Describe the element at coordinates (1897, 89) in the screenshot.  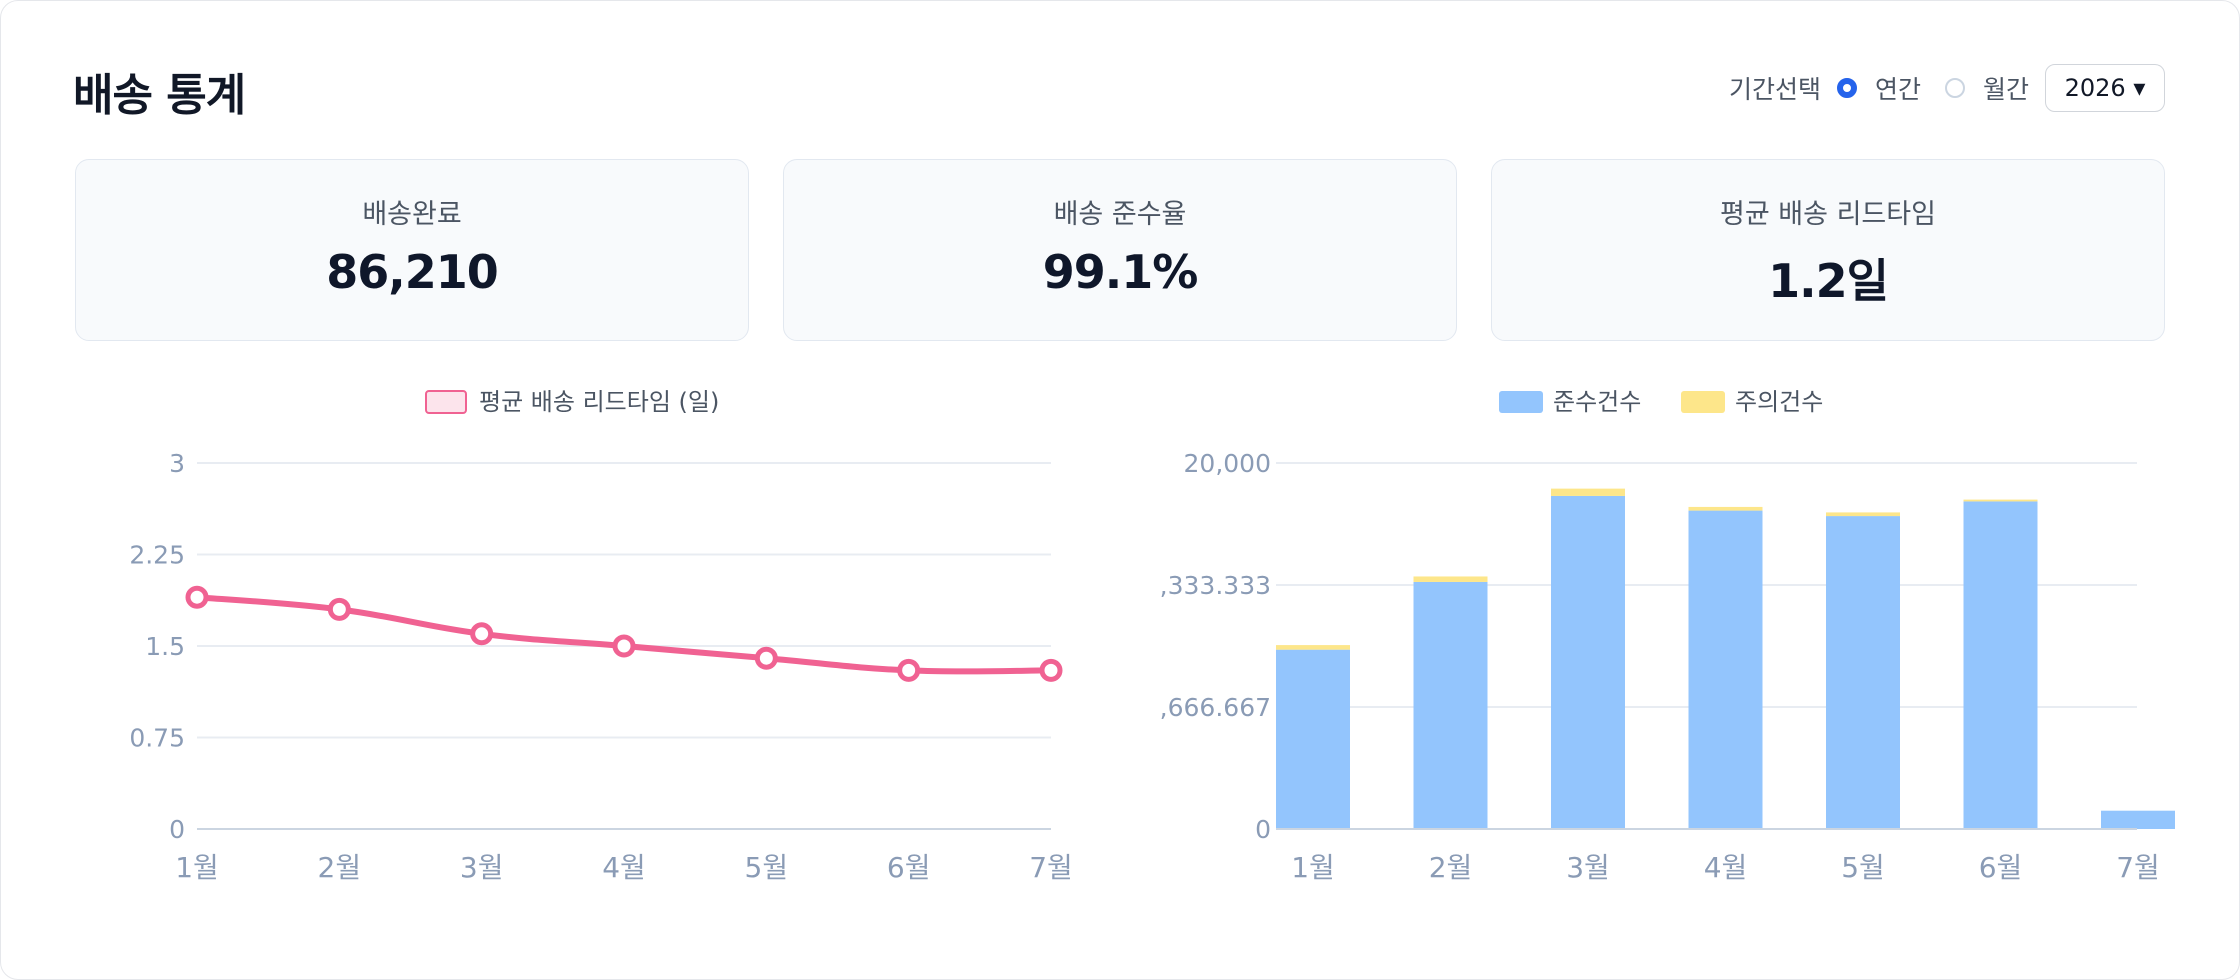
I see `radio-yearly-label: 연간` at that location.